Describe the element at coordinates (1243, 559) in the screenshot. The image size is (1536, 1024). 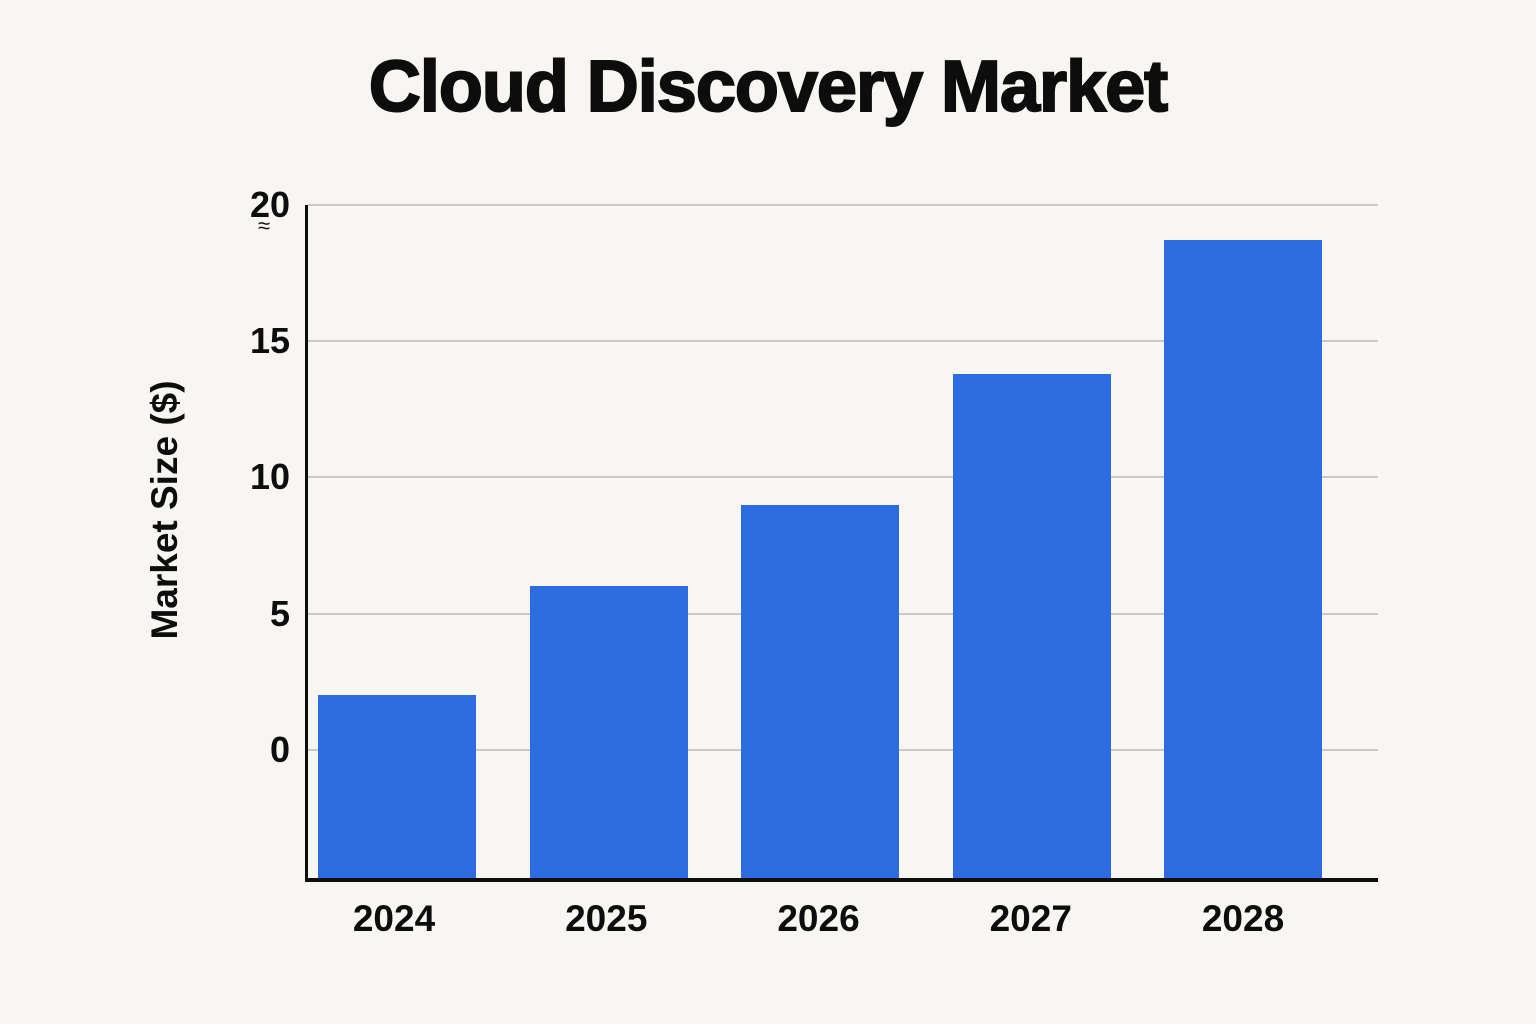
I see `bar-2028` at that location.